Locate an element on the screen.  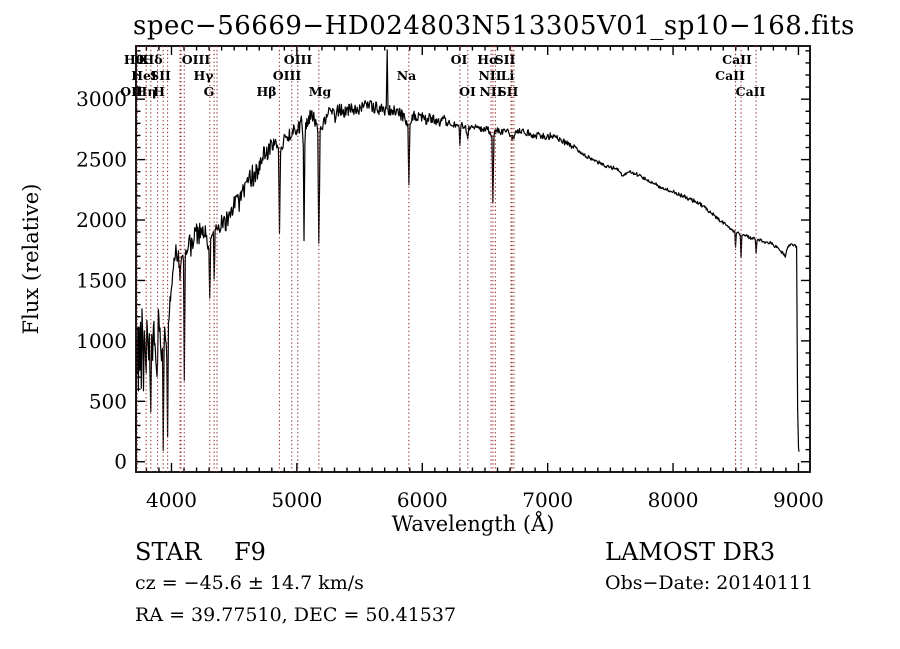
spectral-line-label: Hβ is located at coordinates (266, 91).